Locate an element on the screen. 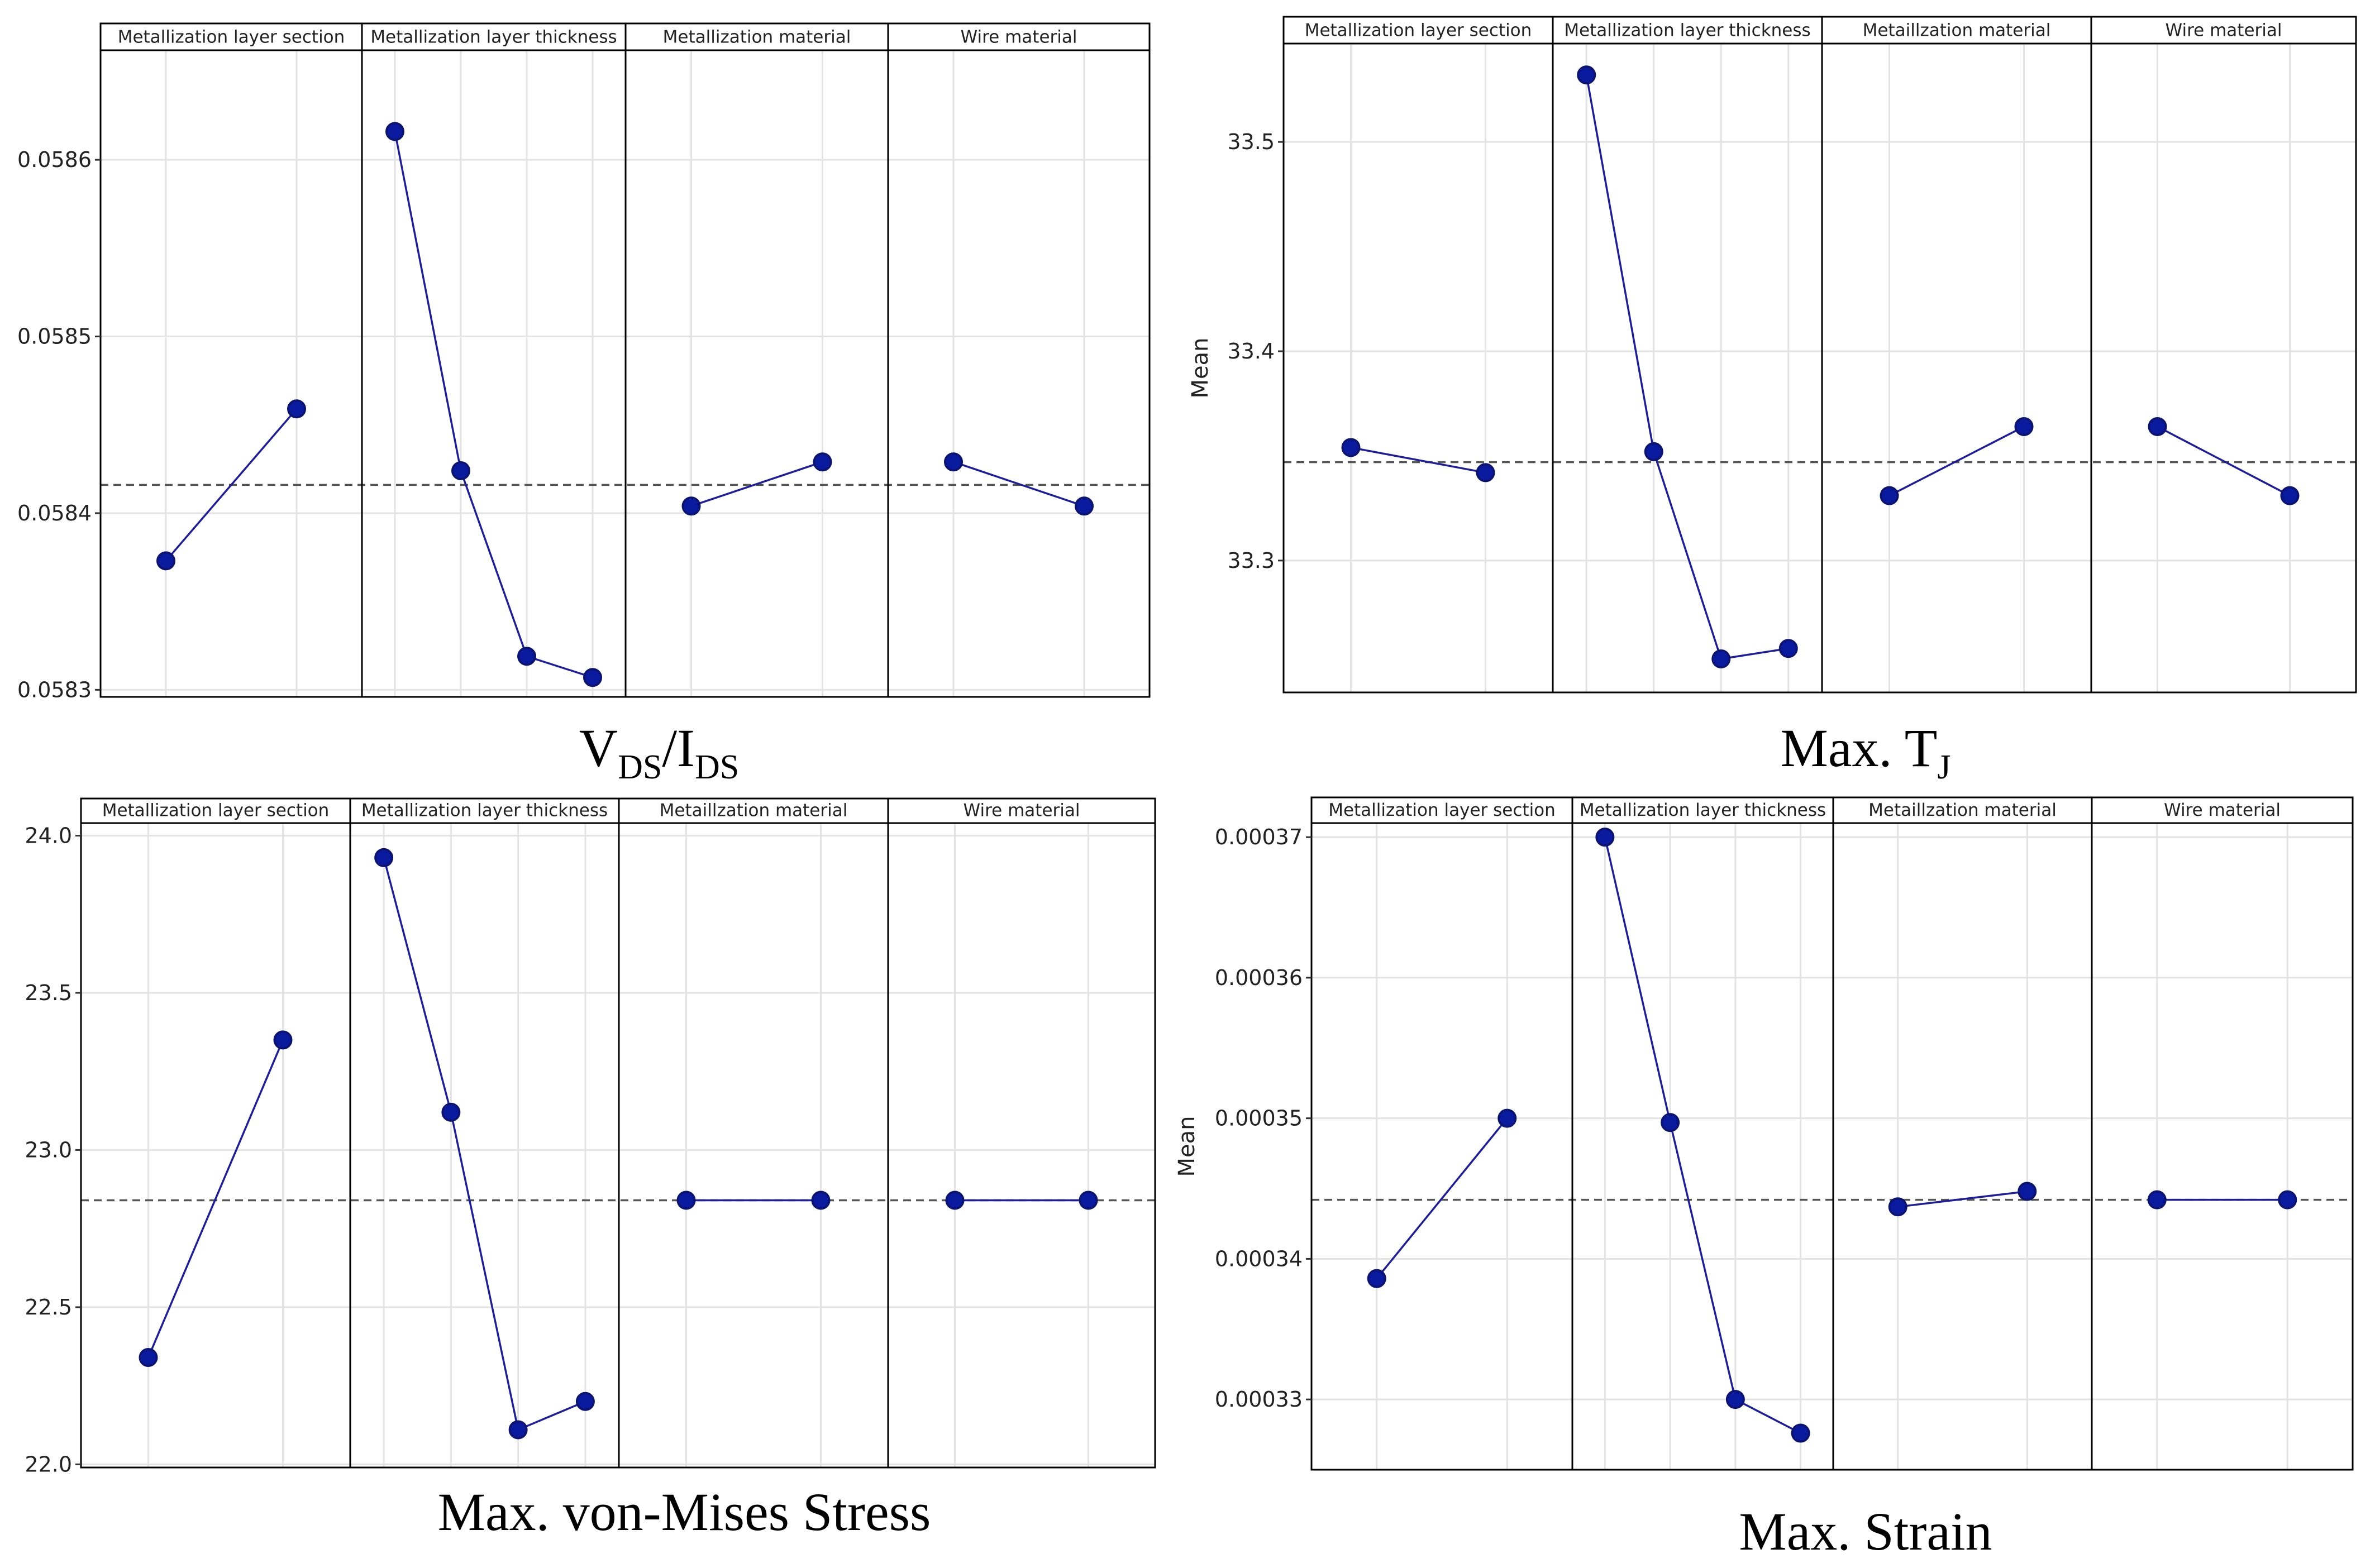  y-tick-label: 0.00035 is located at coordinates (1259, 1118).